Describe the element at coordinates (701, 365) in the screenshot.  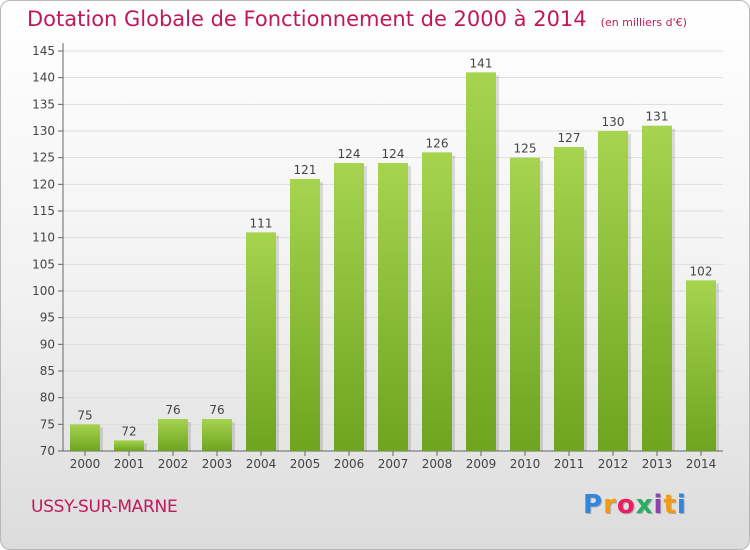
I see `bar-2014` at that location.